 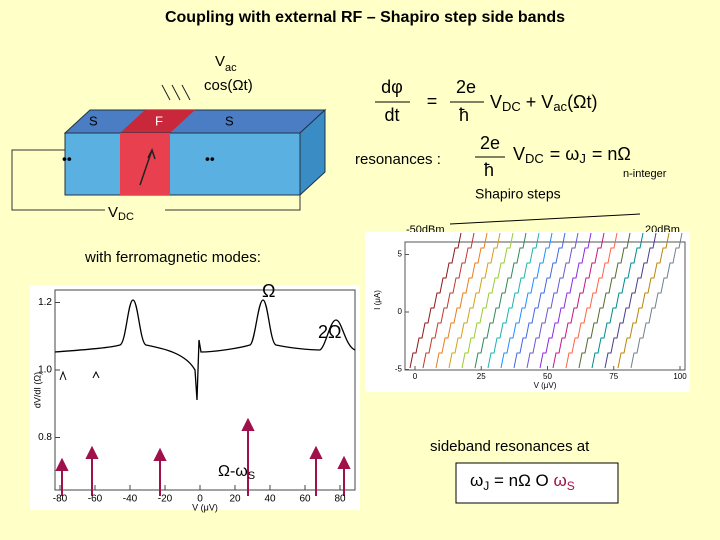 I want to click on y-tick-label: 1.2, so click(x=45, y=302).